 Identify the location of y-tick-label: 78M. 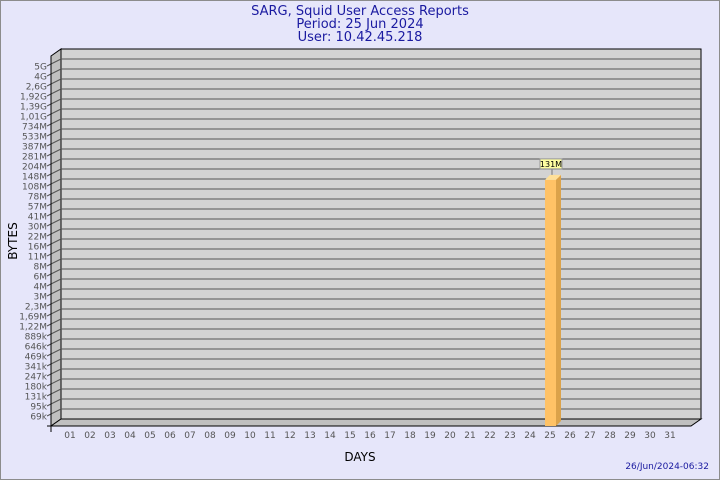
(37, 198).